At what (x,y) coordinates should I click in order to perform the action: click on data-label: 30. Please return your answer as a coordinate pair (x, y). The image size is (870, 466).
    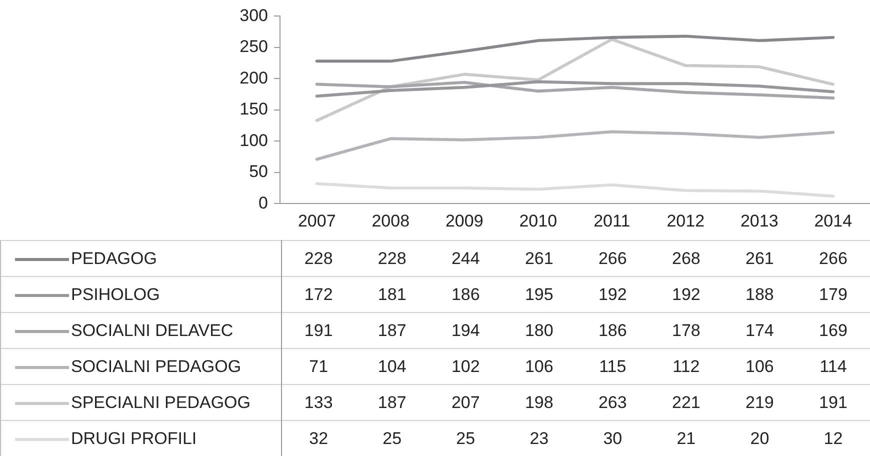
    Looking at the image, I should click on (613, 438).